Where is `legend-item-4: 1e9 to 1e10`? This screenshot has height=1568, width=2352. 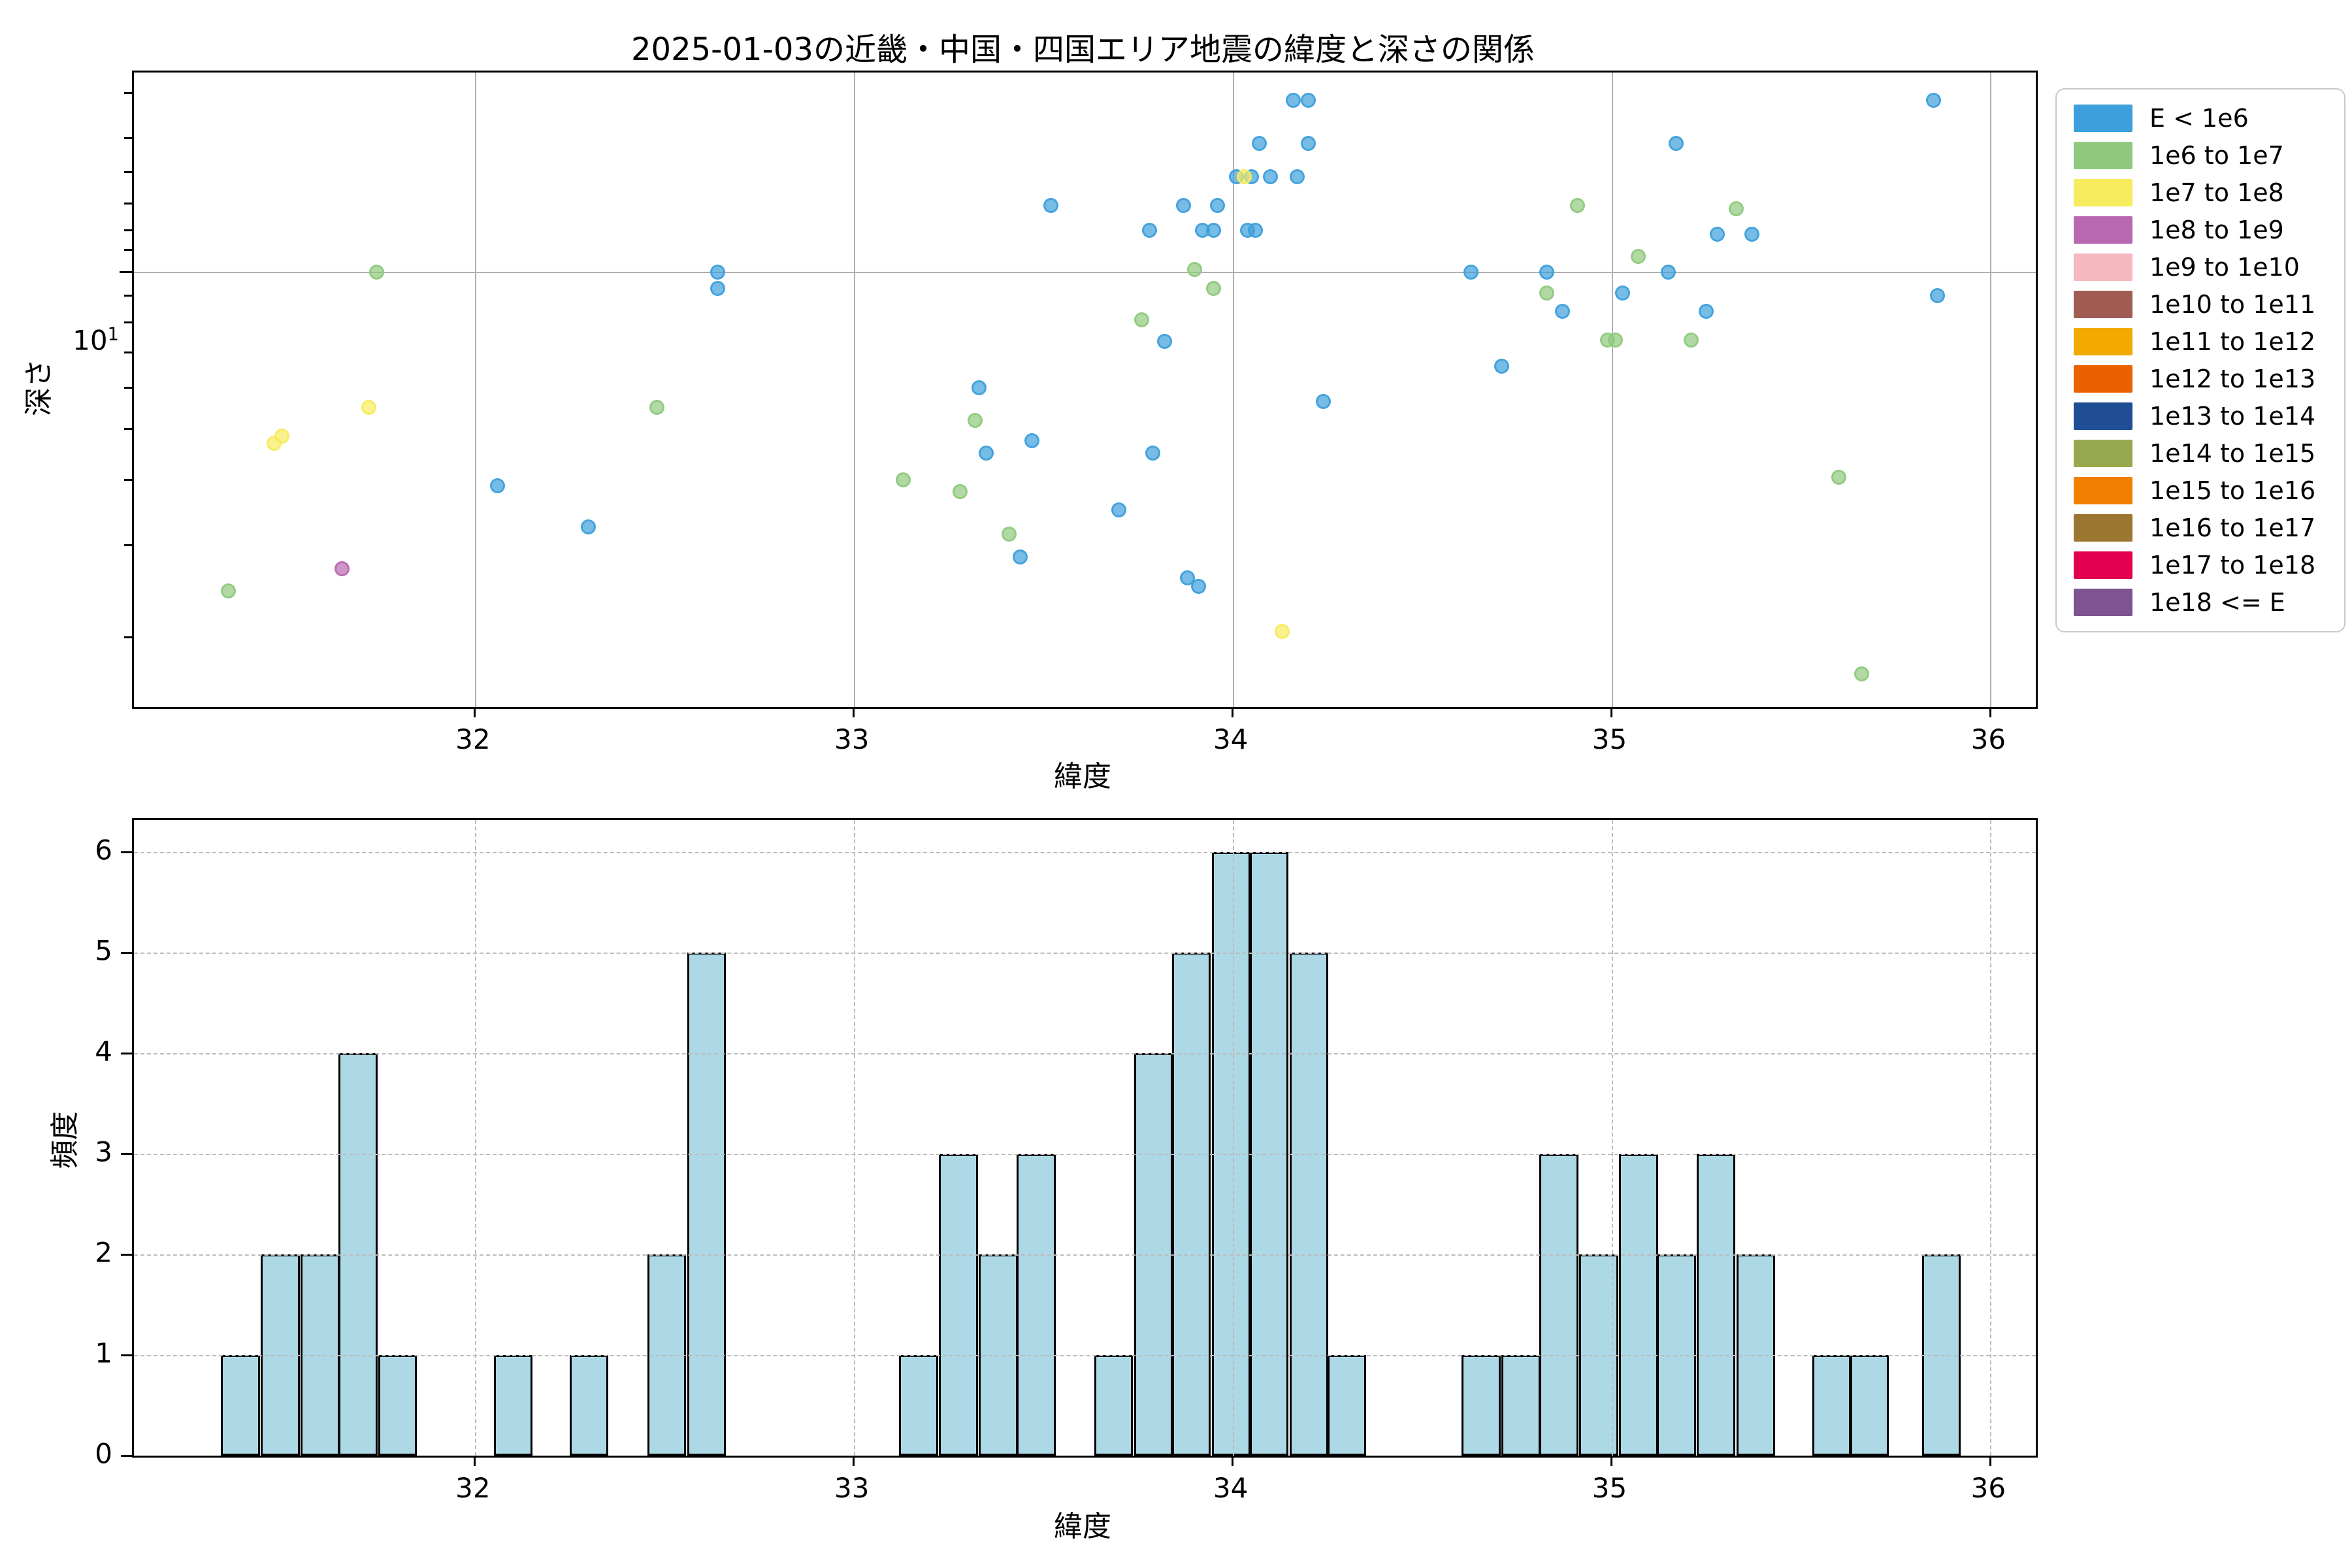 legend-item-4: 1e9 to 1e10 is located at coordinates (2200, 267).